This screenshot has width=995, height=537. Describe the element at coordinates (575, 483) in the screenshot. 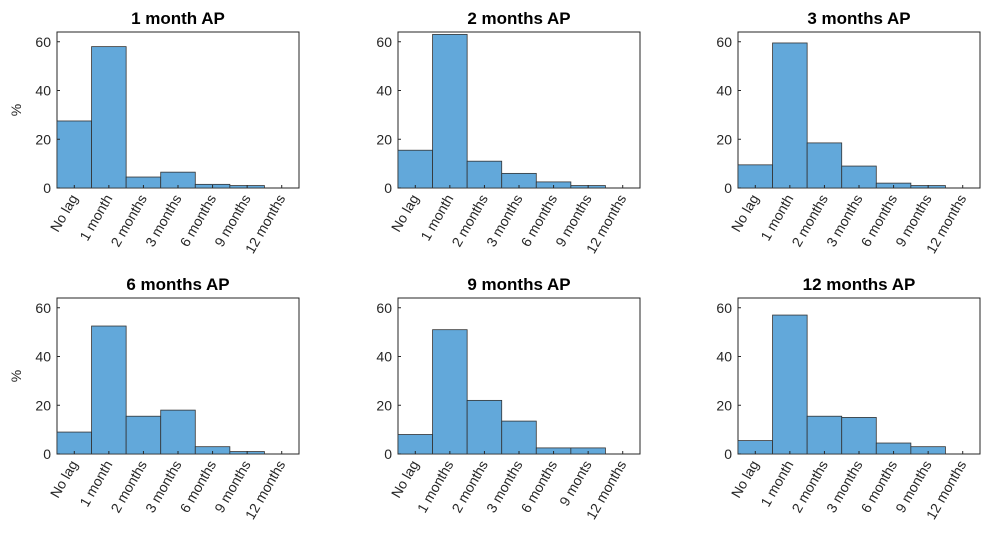

I see `x-tick-label: 9 monts` at that location.